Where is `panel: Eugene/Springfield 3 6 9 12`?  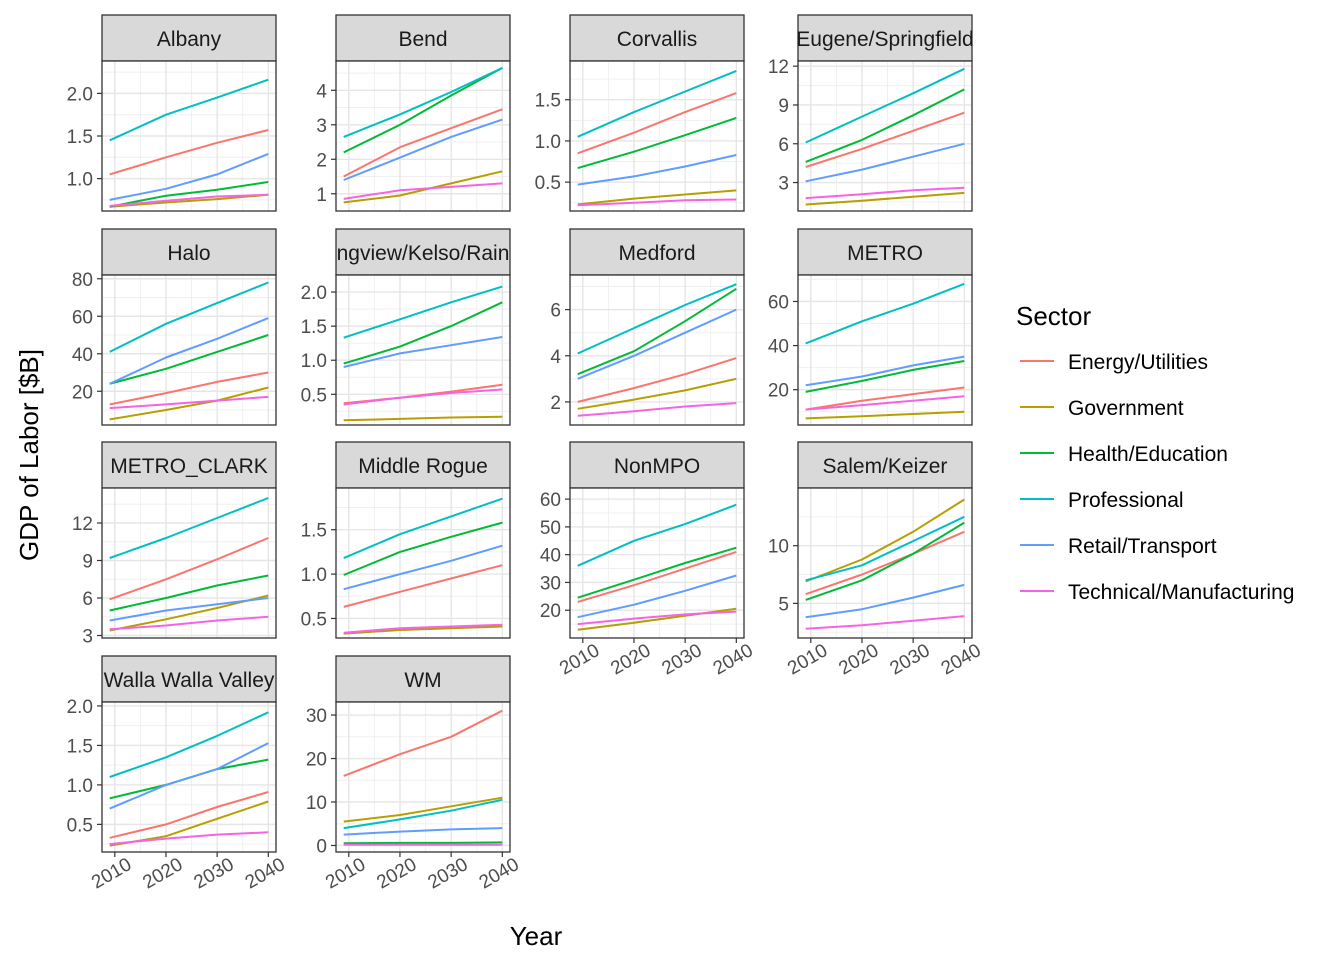
panel: Eugene/Springfield 3 6 9 12 is located at coordinates (870, 113).